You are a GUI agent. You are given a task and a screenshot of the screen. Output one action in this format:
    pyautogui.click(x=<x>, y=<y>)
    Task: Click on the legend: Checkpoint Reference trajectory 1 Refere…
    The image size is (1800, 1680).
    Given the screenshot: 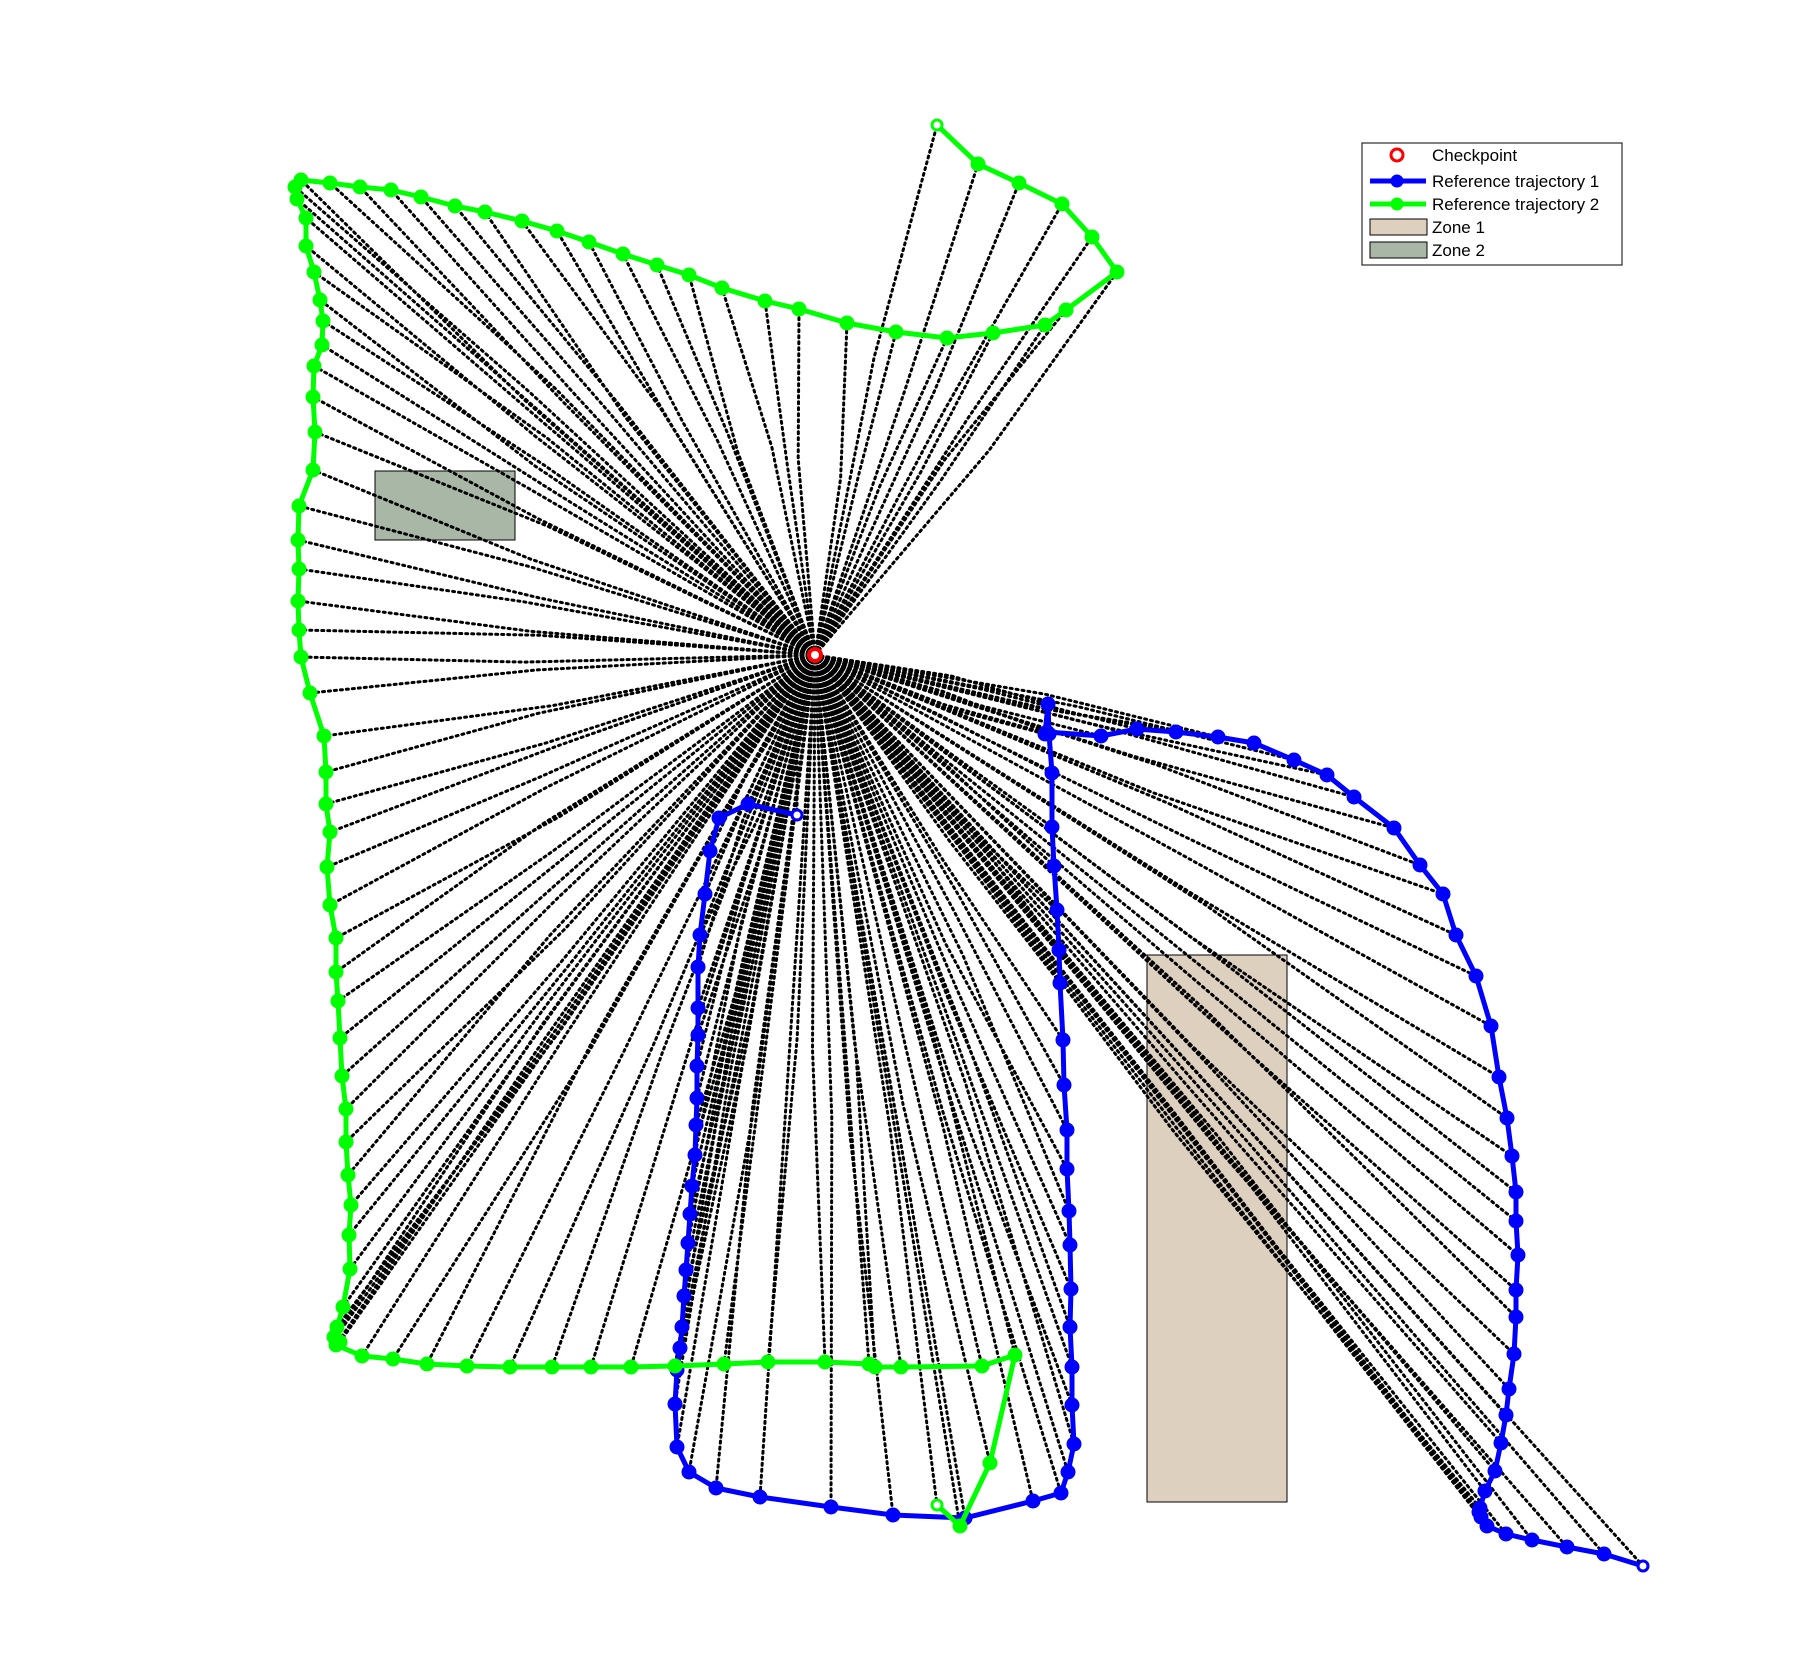 What is the action you would take?
    pyautogui.click(x=1492, y=204)
    